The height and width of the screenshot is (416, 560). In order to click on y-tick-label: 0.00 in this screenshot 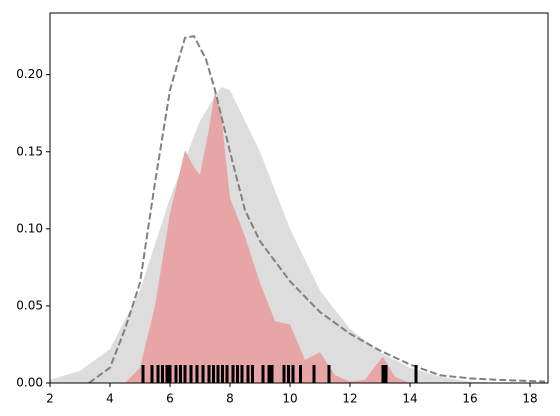, I will do `click(29, 383)`.